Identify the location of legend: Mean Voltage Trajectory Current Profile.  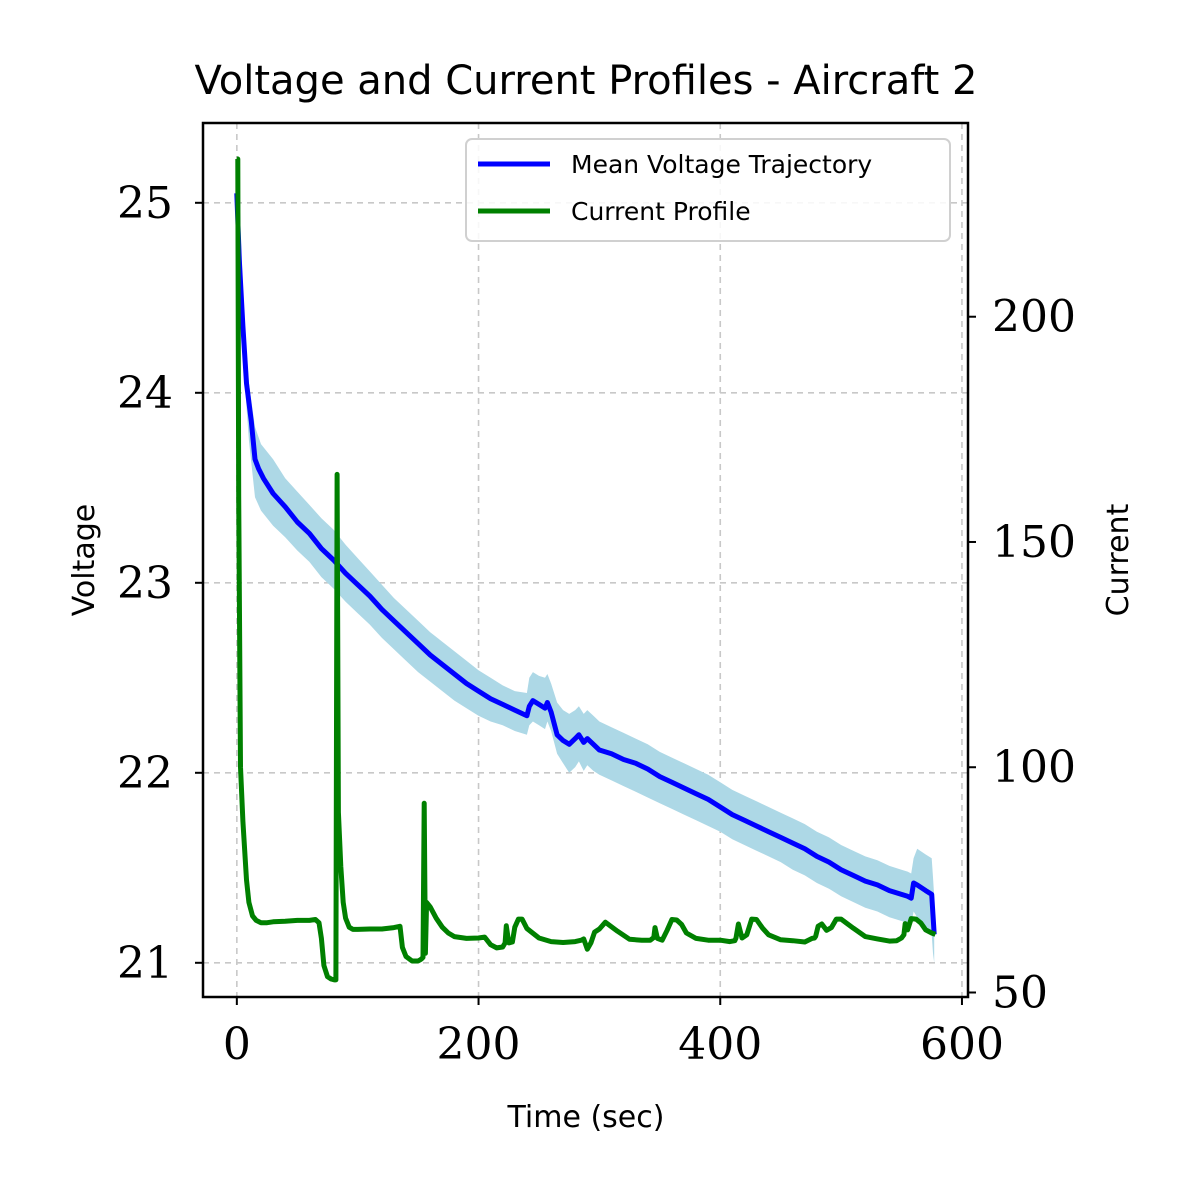
(708, 190).